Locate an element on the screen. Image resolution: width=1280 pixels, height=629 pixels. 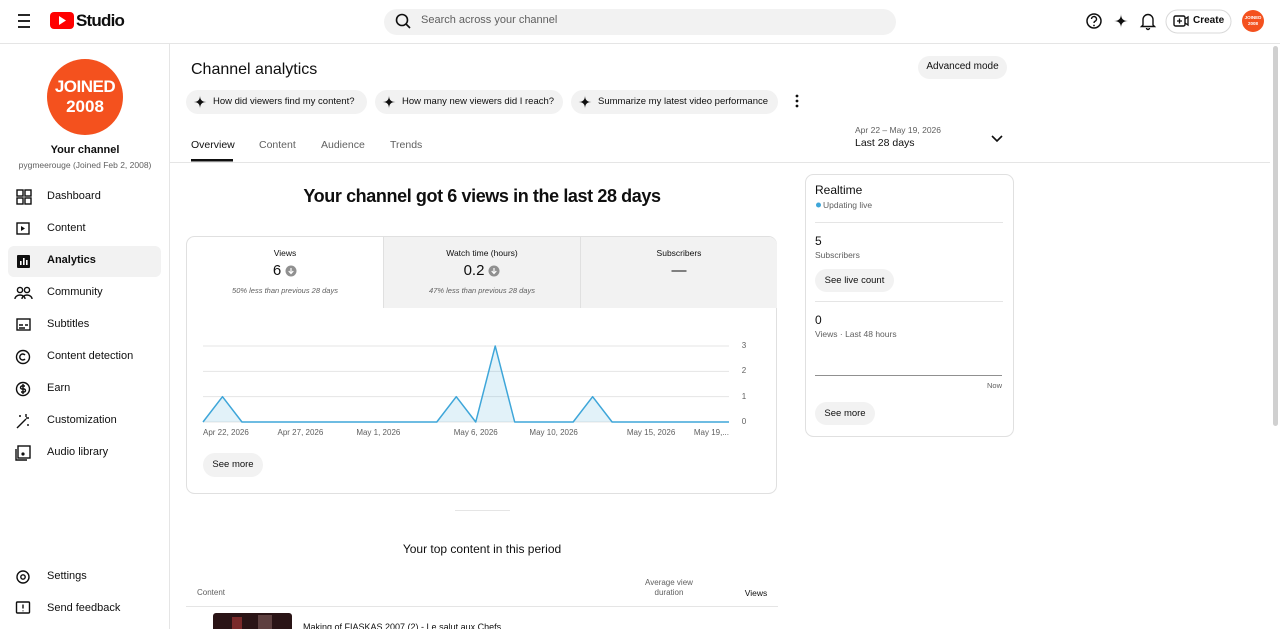
period-selector: Last 28 days is located at coordinates (885, 143).